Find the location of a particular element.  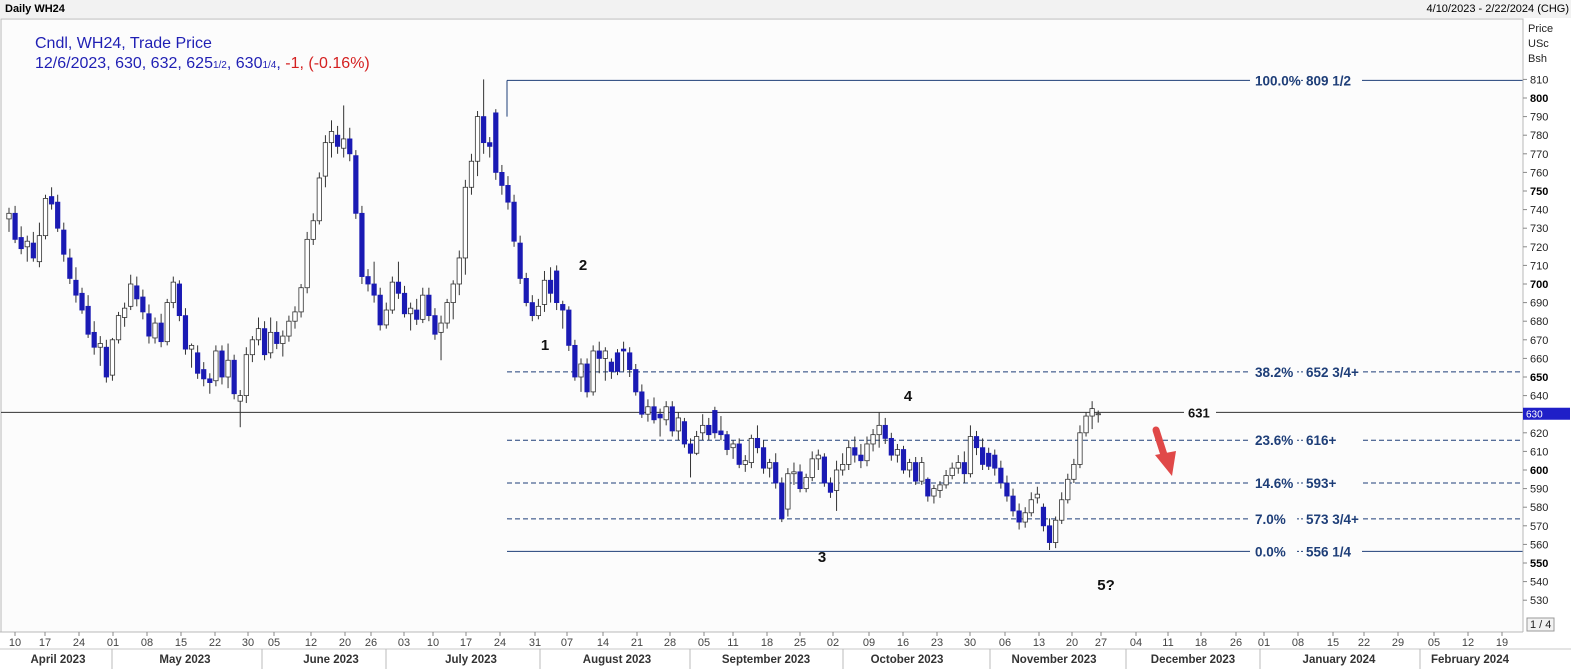

x-day-label: 11 is located at coordinates (732, 643).